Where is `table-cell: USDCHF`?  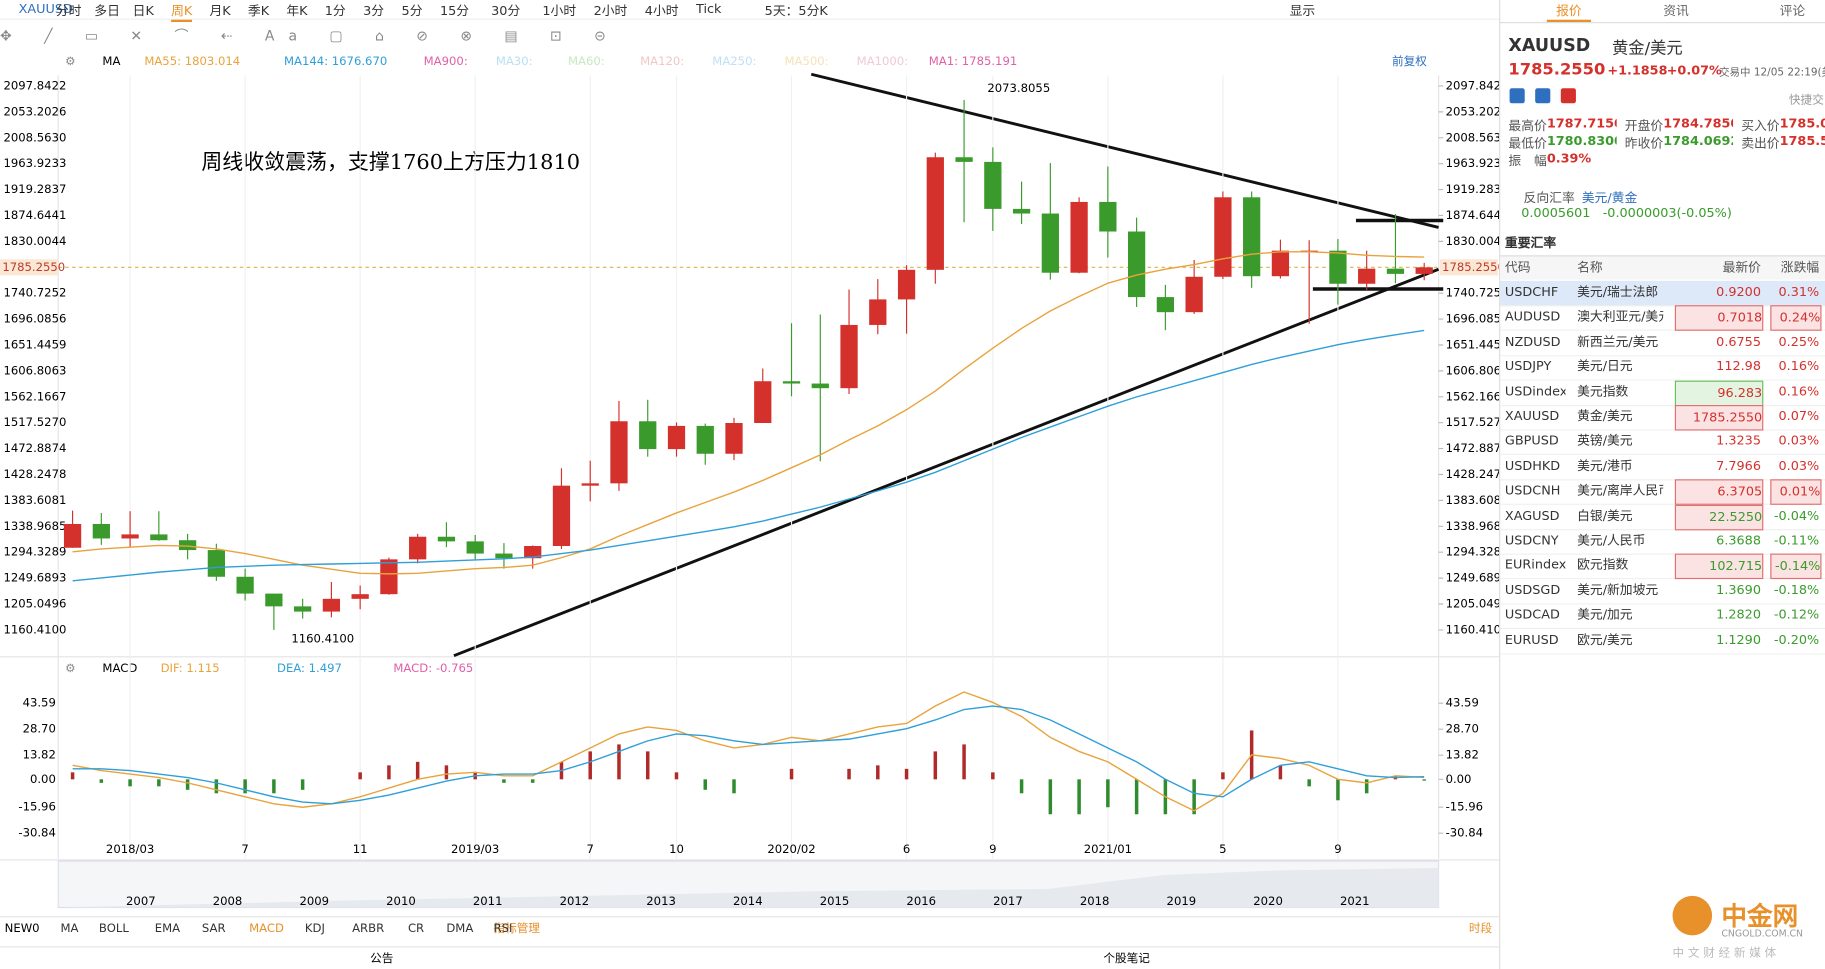 table-cell: USDCHF is located at coordinates (1531, 292).